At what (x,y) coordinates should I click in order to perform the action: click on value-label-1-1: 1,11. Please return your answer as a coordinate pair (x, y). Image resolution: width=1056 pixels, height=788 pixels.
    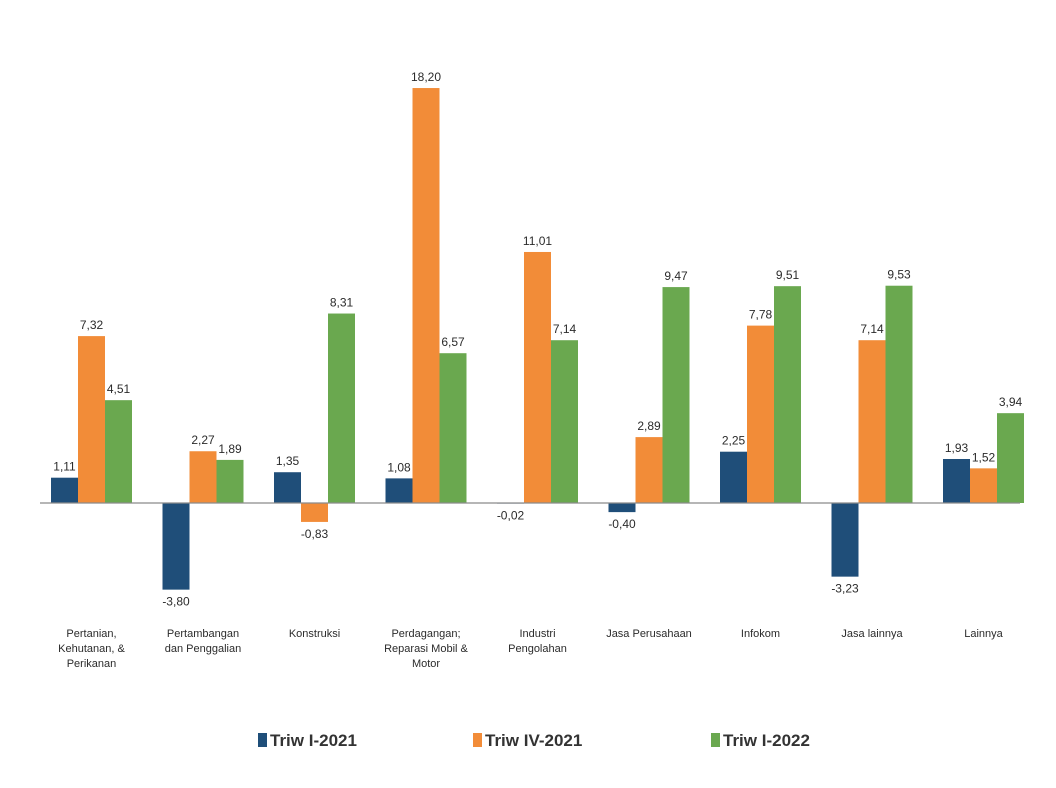
    Looking at the image, I should click on (64, 467).